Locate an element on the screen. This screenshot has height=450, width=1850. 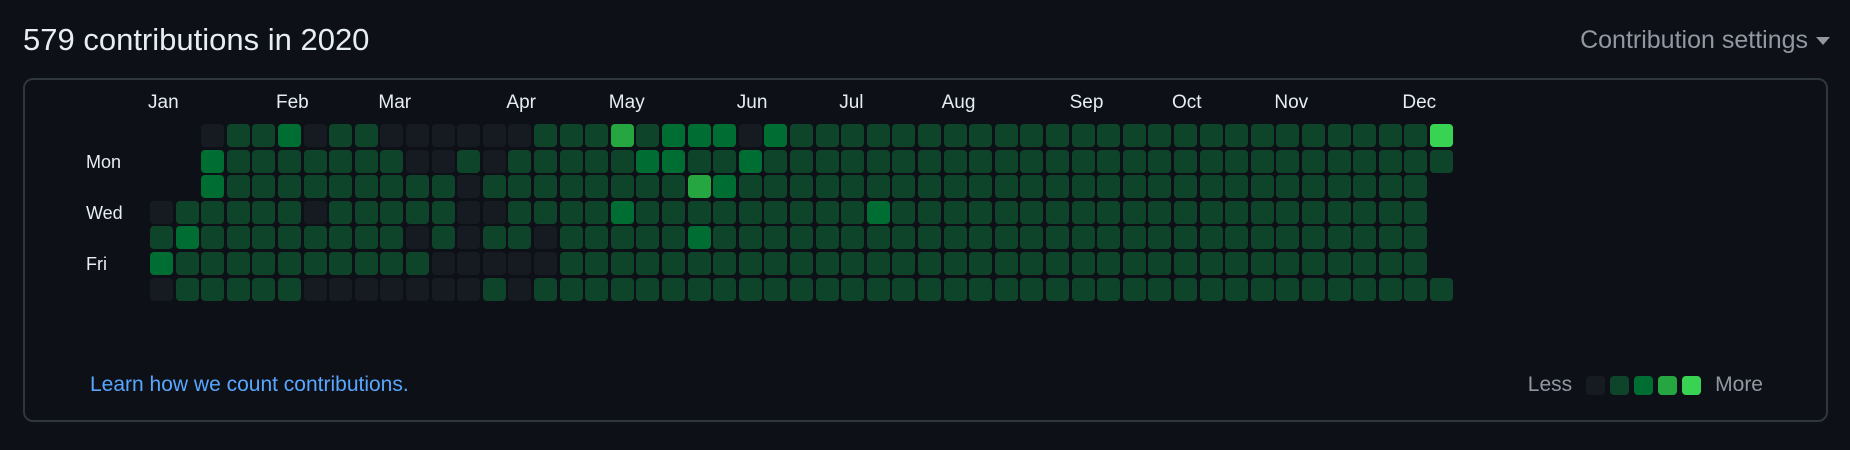
learn-contributions-link: Learn how we count contributions. is located at coordinates (249, 384).